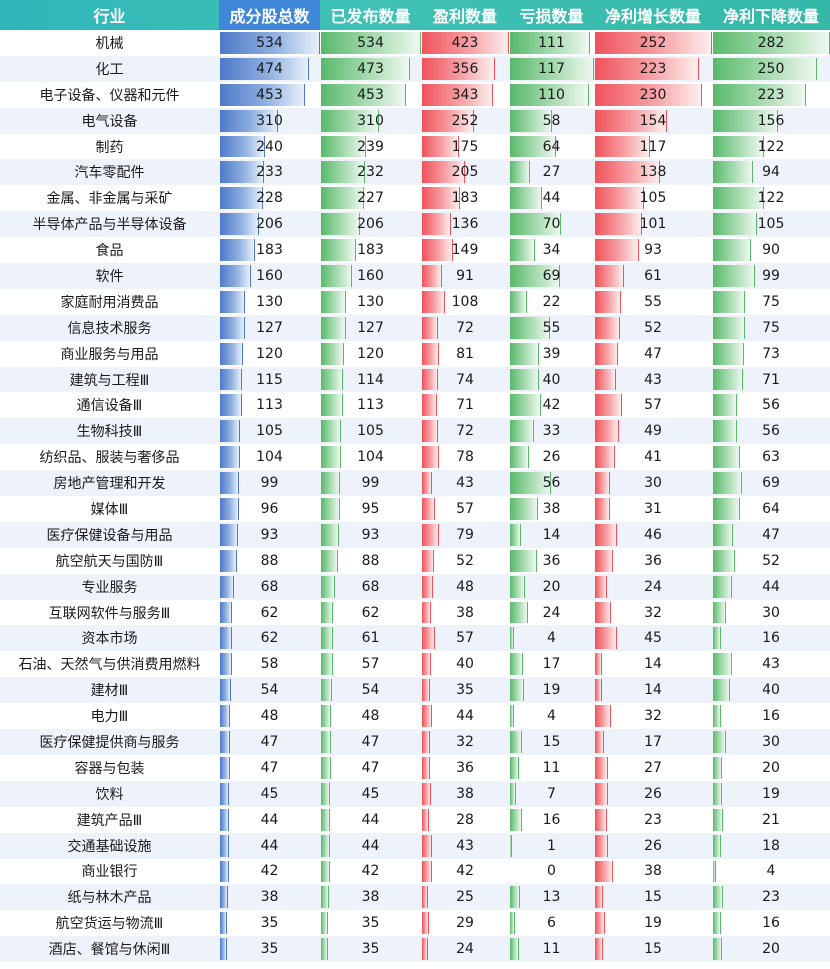 This screenshot has width=830, height=969. Describe the element at coordinates (370, 302) in the screenshot. I see `published-cell: 130` at that location.